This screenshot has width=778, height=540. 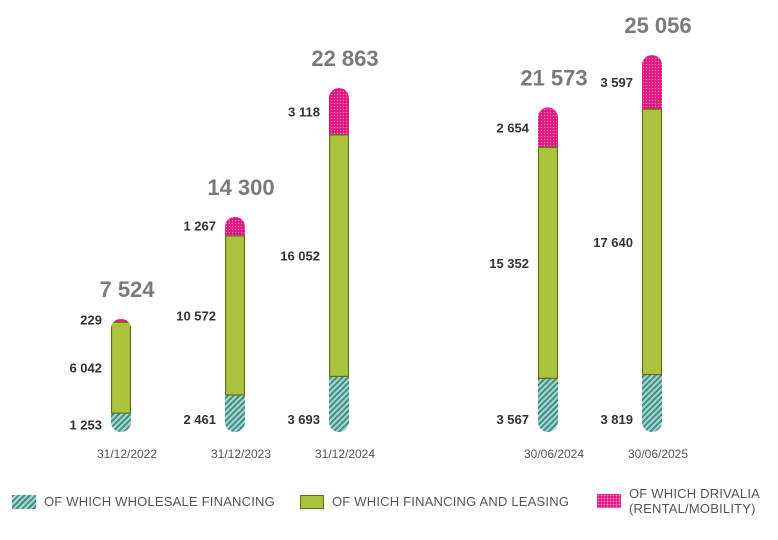 I want to click on value-label-wholesale-0: 1 253, so click(x=85, y=425).